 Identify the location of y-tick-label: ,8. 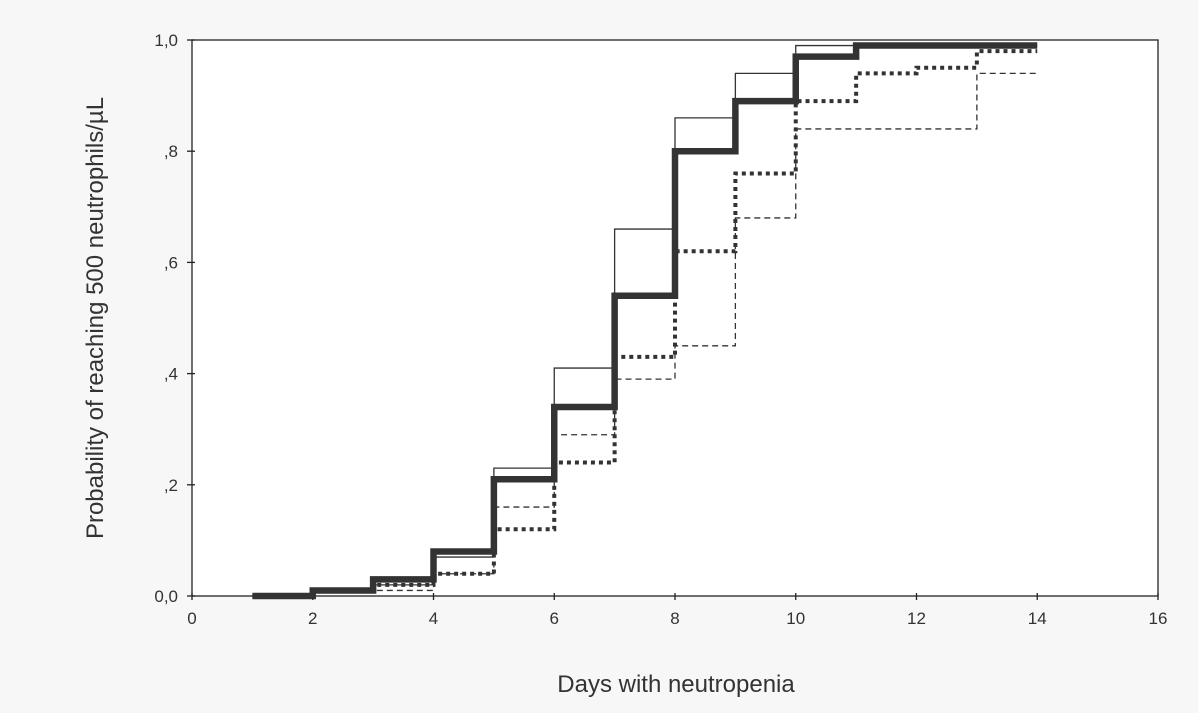
(171, 151).